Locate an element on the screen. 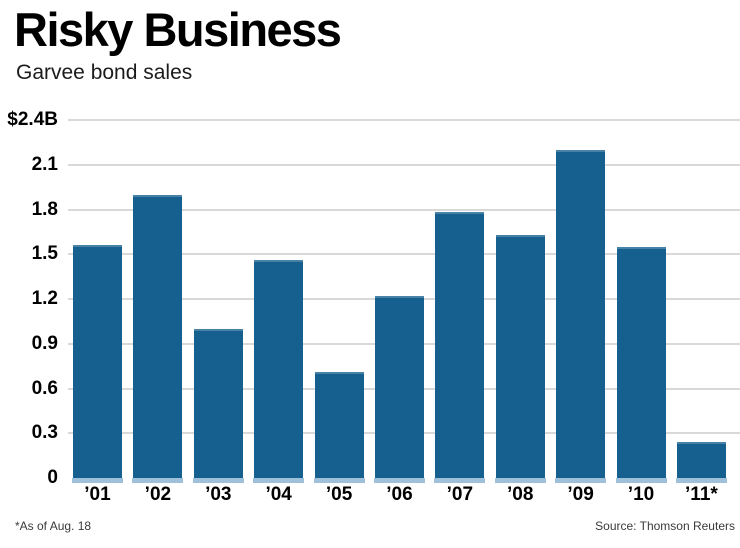  y-tick-label-1.5: 1.5 is located at coordinates (44, 254).